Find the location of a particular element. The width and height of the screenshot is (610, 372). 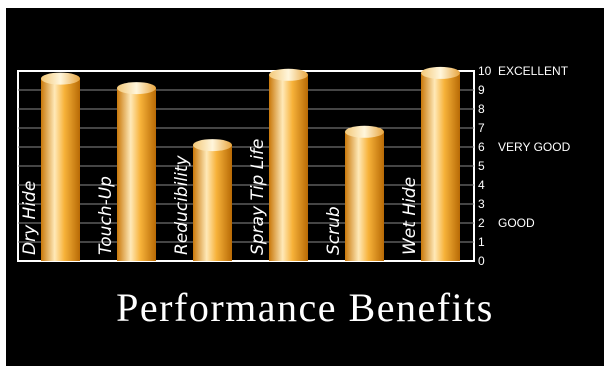

y-tick-label: 7 is located at coordinates (481, 128).